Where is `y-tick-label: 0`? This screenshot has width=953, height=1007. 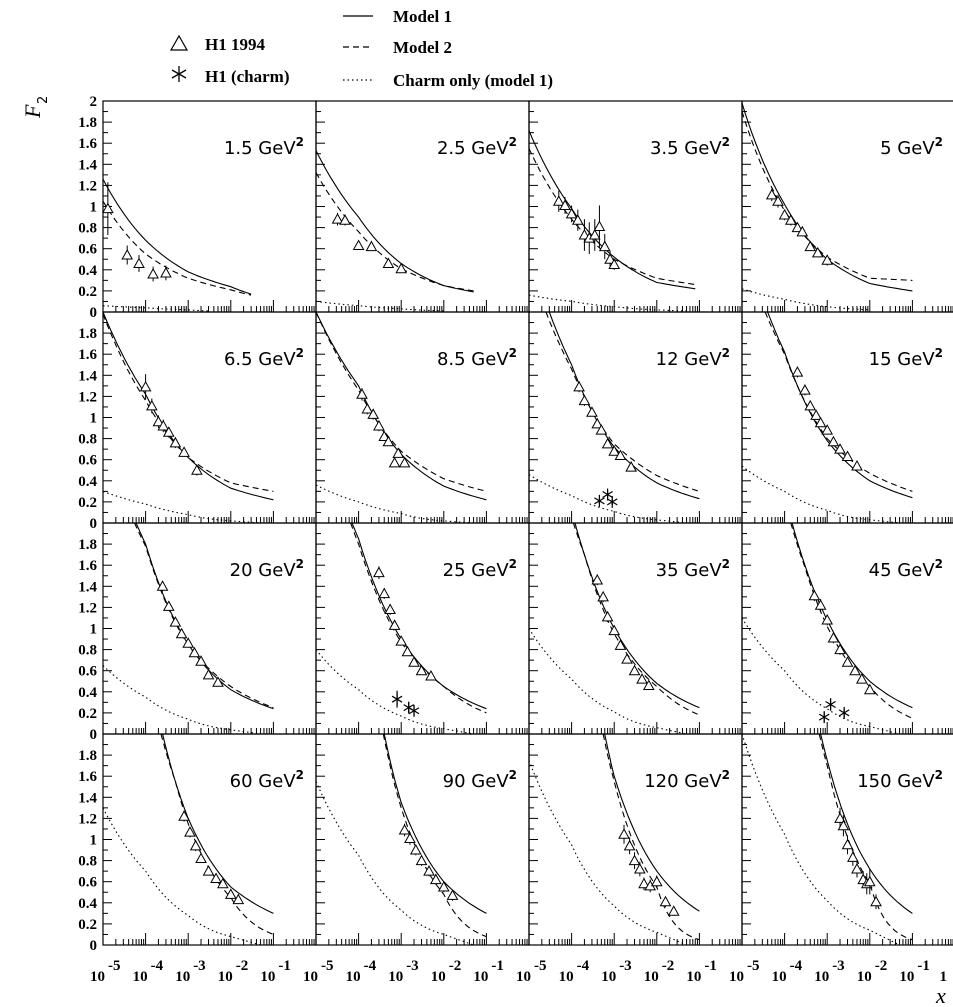
y-tick-label: 0 is located at coordinates (94, 313).